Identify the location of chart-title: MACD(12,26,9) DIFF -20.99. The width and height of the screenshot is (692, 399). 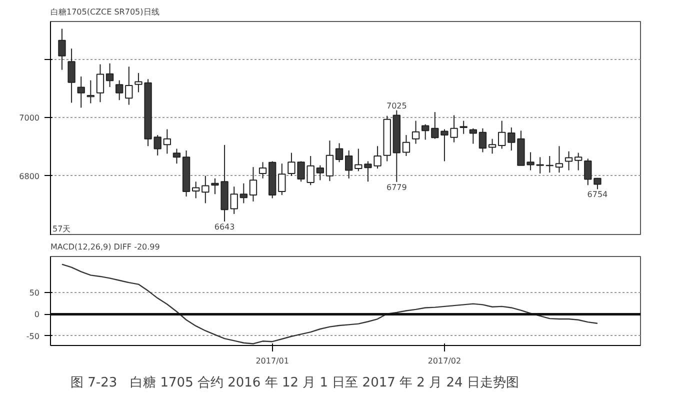
(105, 247).